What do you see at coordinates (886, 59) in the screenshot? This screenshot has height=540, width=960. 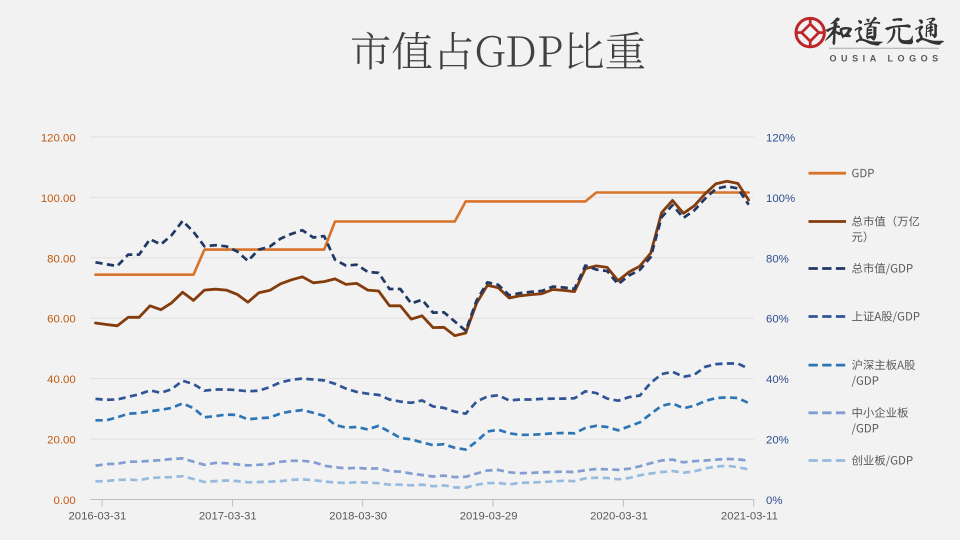 I see `svg-text: OUSIA LOGOS` at bounding box center [886, 59].